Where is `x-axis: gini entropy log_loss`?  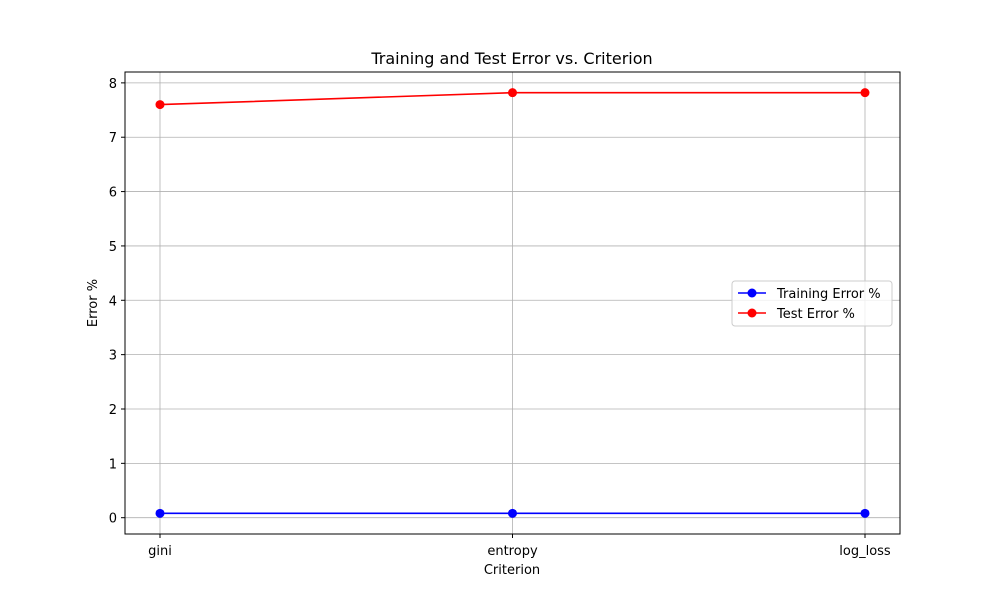
x-axis: gini entropy log_loss is located at coordinates (519, 546).